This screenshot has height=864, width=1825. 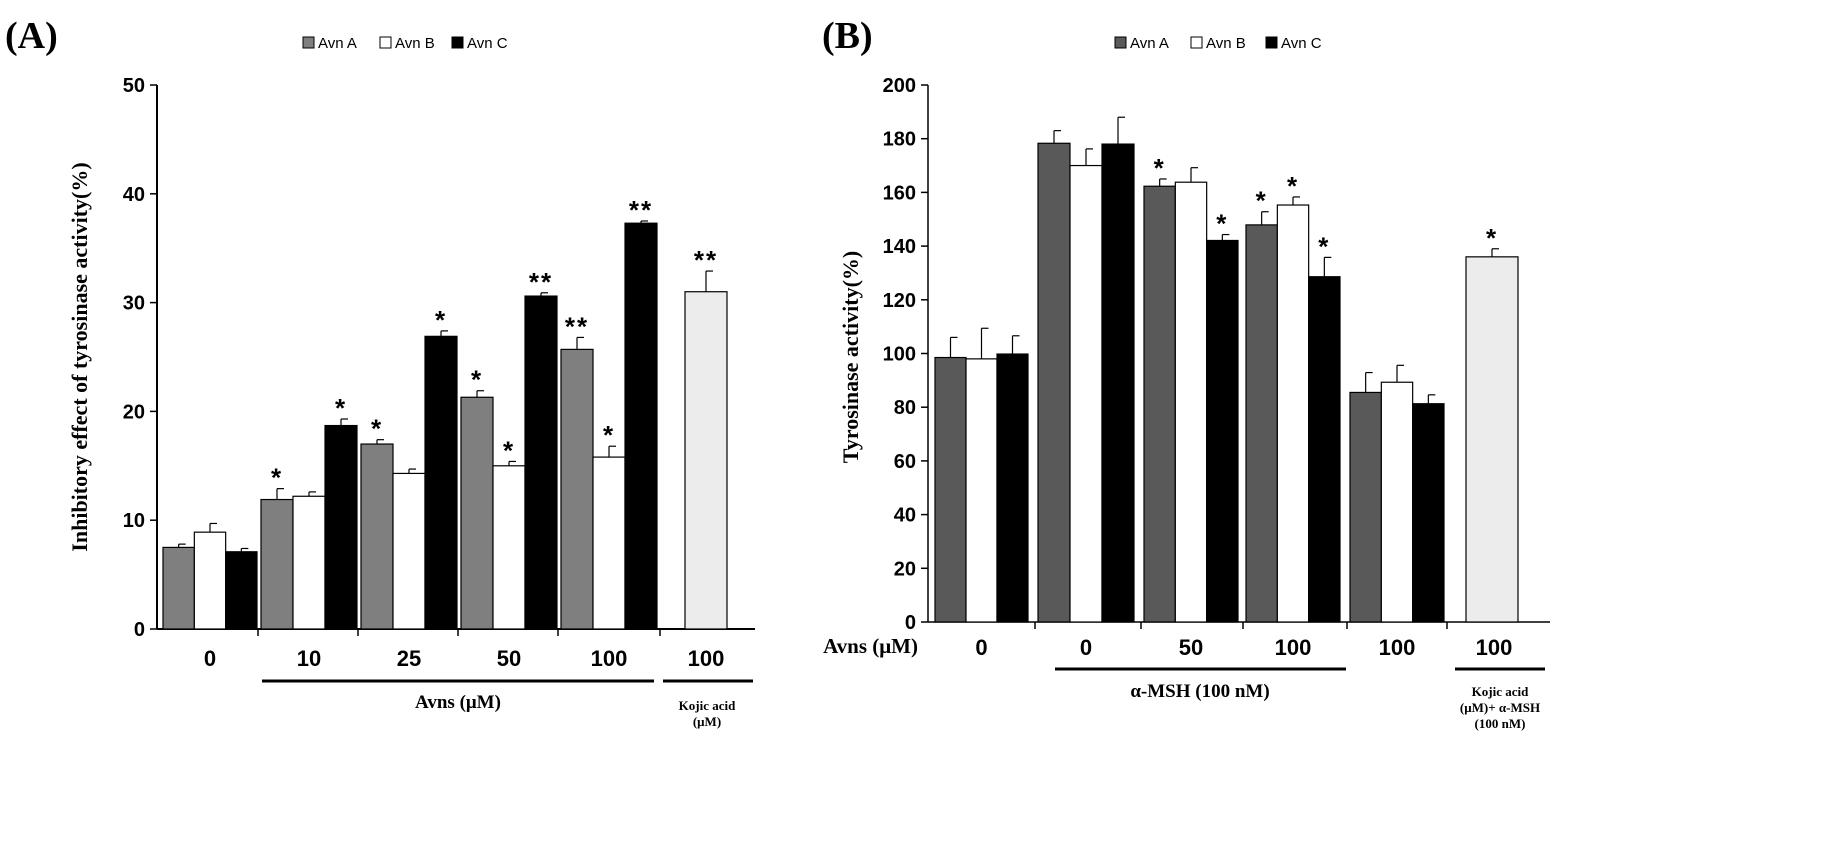 What do you see at coordinates (415, 43) in the screenshot?
I see `panel-a-legend-label: Avn B` at bounding box center [415, 43].